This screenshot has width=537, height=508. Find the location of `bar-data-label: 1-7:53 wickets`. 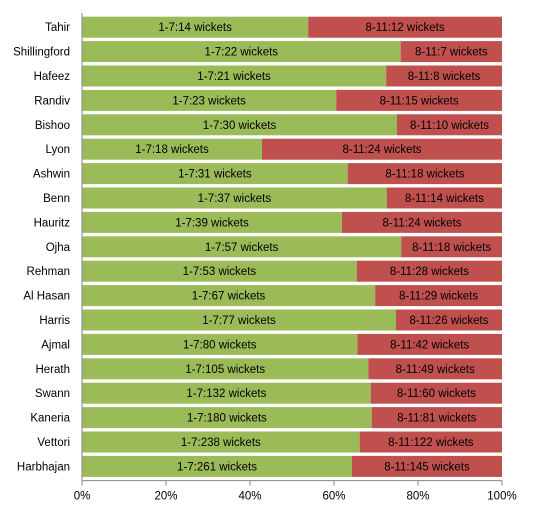

bar-data-label: 1-7:53 wickets is located at coordinates (220, 272).